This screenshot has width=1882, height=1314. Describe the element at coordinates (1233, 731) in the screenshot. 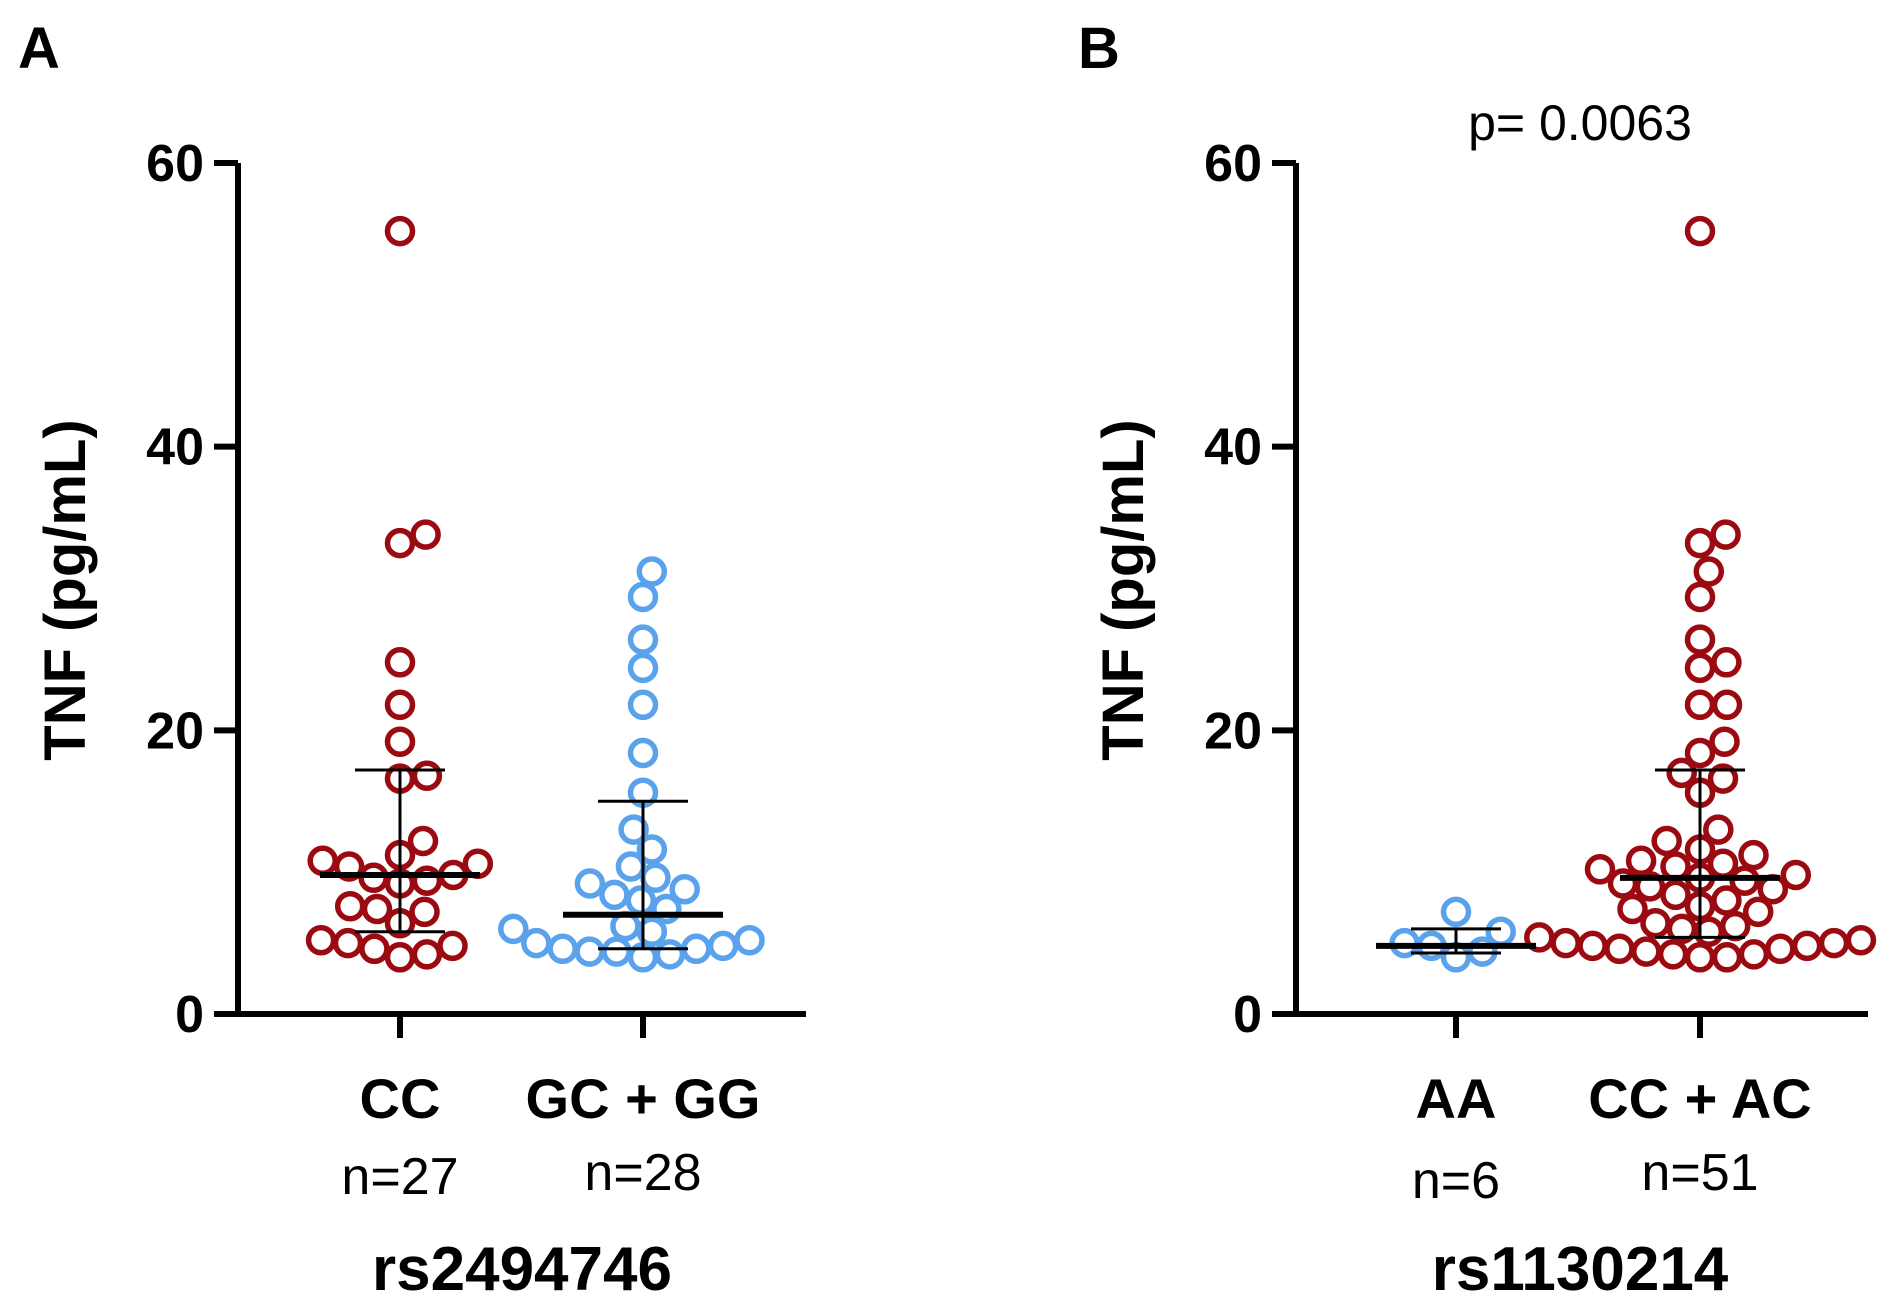

I see `y-tick-label: 20` at that location.